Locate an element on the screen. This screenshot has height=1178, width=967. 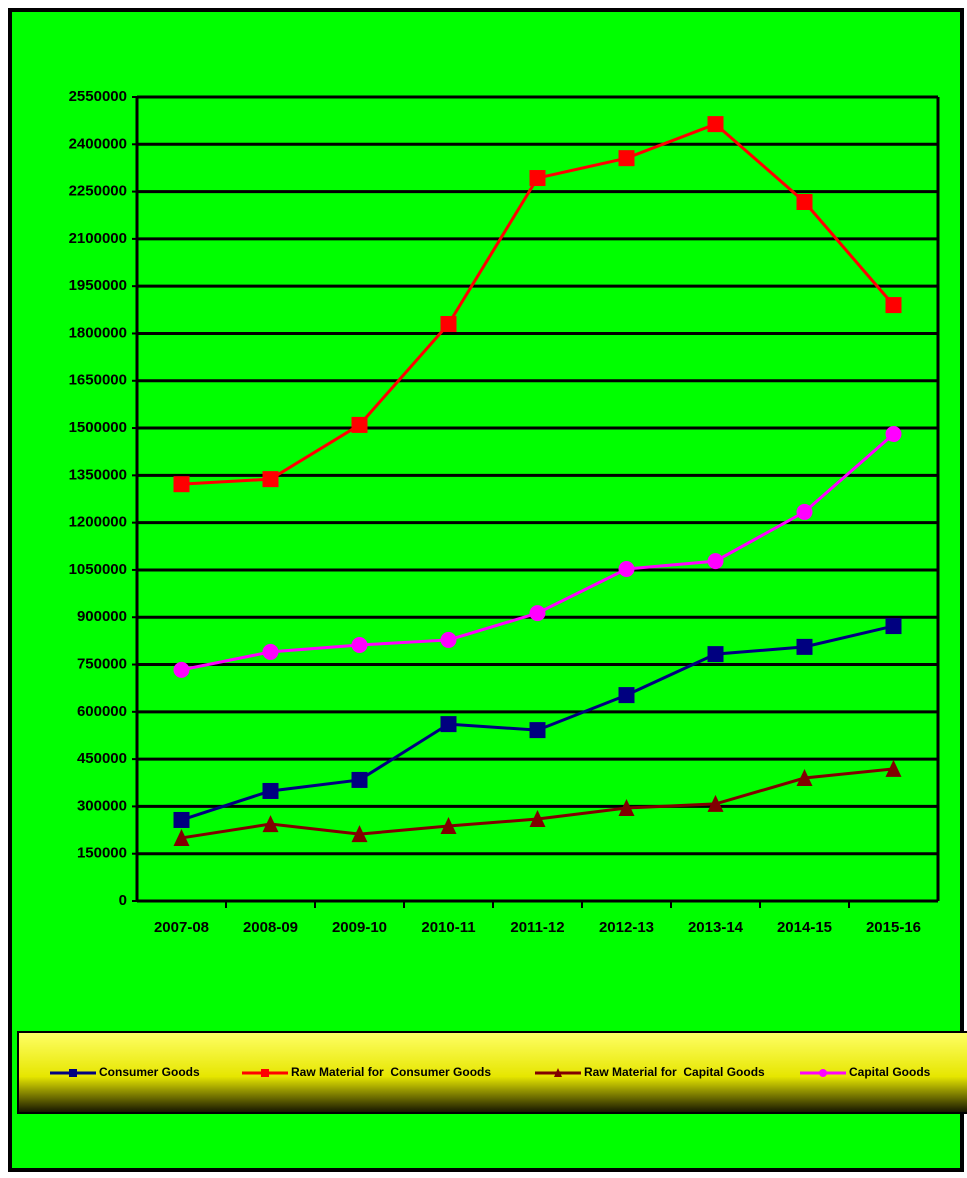
x-tick-label: 2012-13 is located at coordinates (626, 927).